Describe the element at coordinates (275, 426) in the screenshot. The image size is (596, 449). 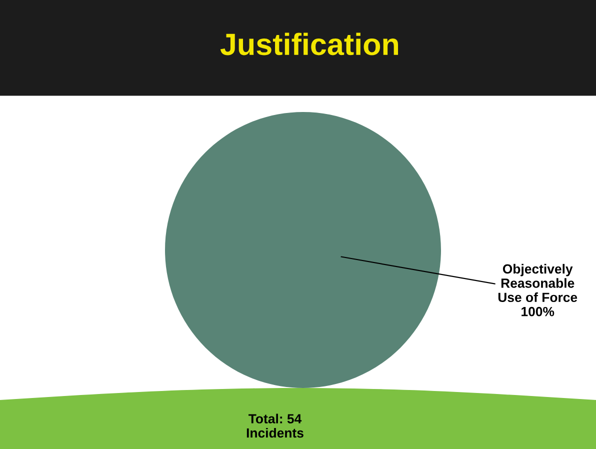
I see `text: Total: 54 Incidents` at that location.